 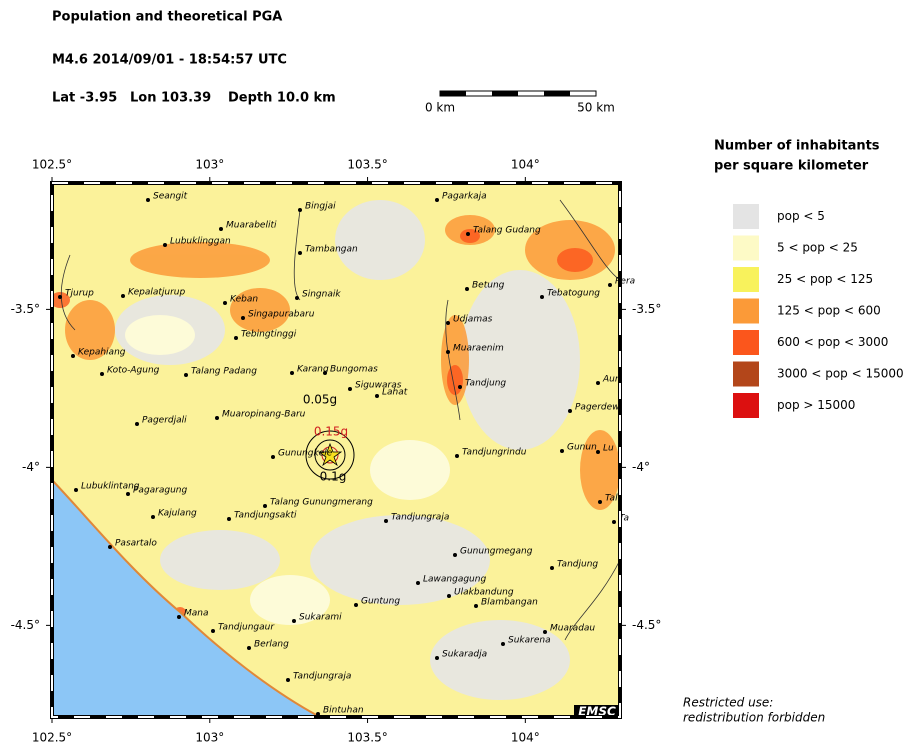 What do you see at coordinates (496, 552) in the screenshot?
I see `town-label: Gunungmegang` at bounding box center [496, 552].